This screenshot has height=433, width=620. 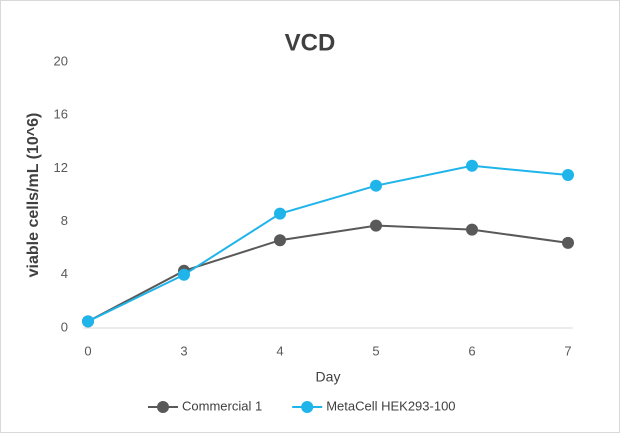 I want to click on x-tick-label: 5, so click(x=375, y=350).